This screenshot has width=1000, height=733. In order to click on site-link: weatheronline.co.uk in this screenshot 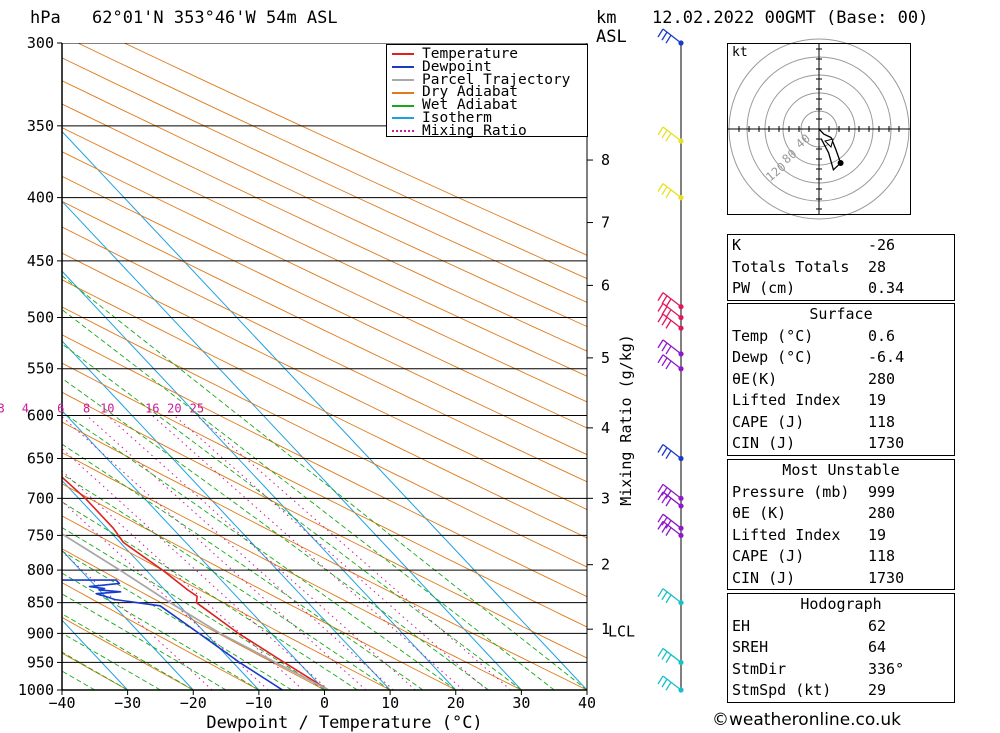, I will do `click(815, 720)`.